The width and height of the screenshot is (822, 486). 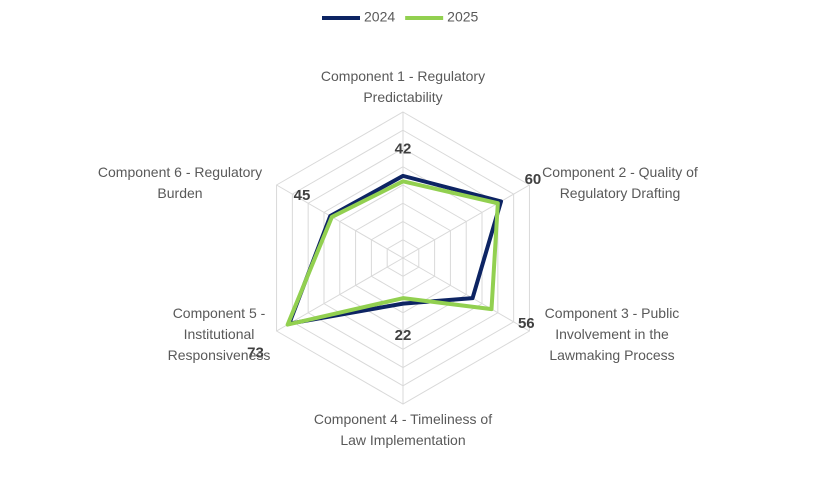 I want to click on data-label: 73, so click(x=255, y=353).